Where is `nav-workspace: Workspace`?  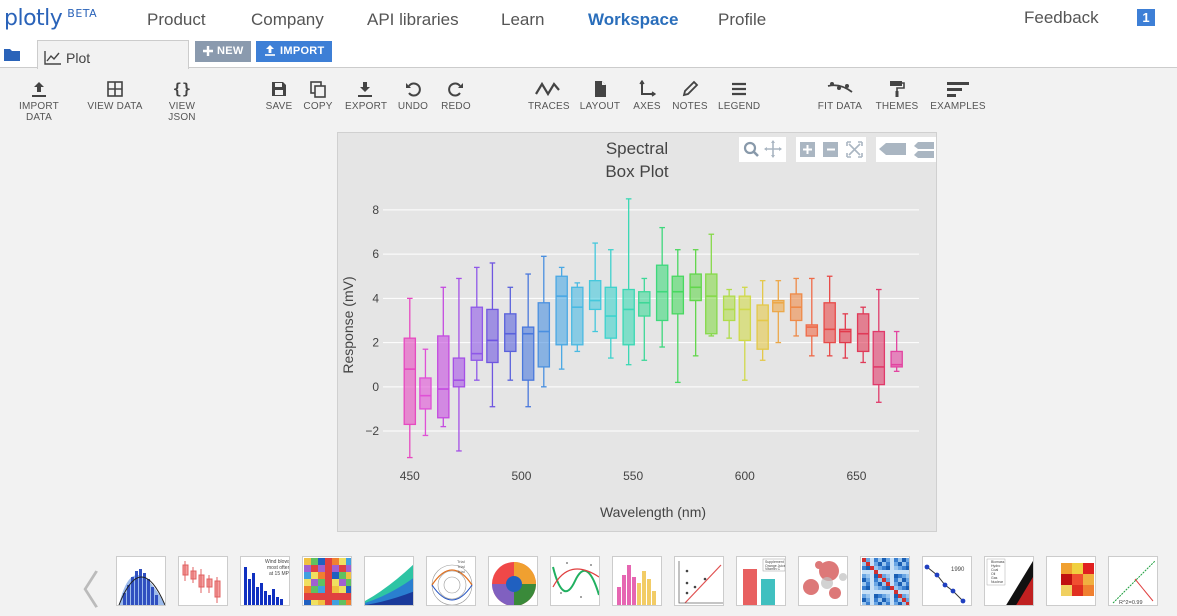 nav-workspace: Workspace is located at coordinates (633, 19).